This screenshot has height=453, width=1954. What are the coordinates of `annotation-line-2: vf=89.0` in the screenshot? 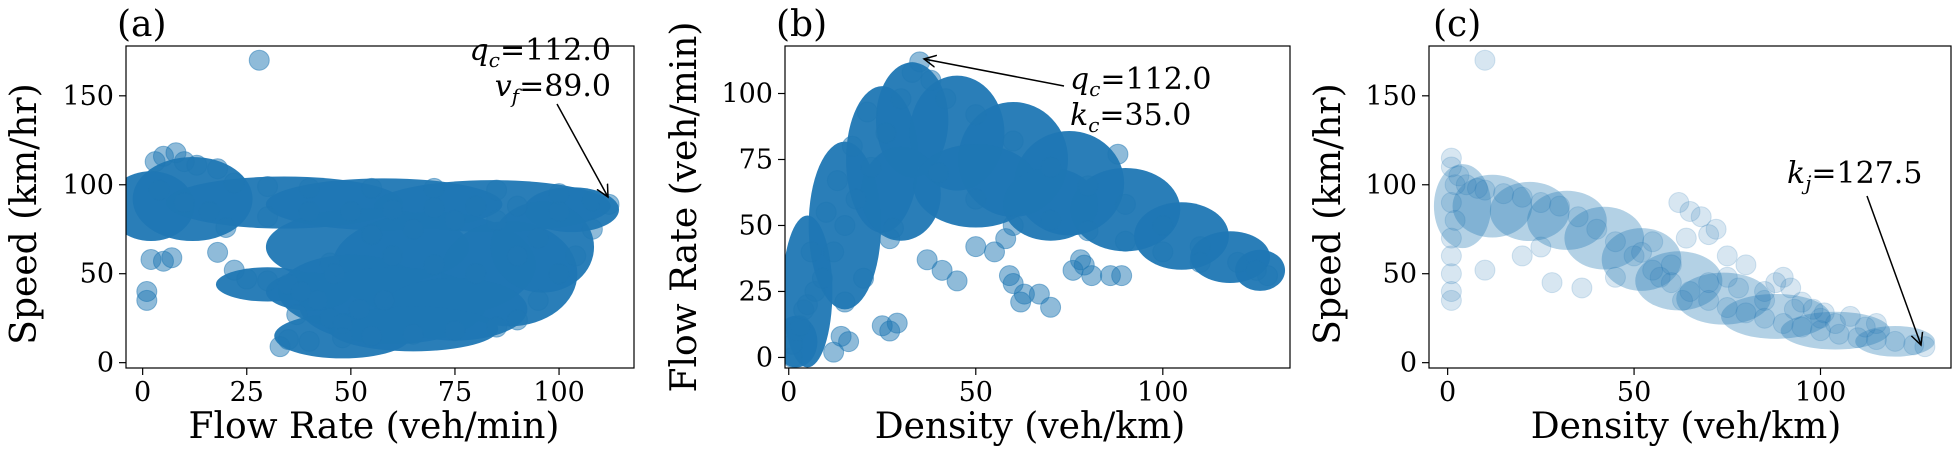 It's located at (553, 88).